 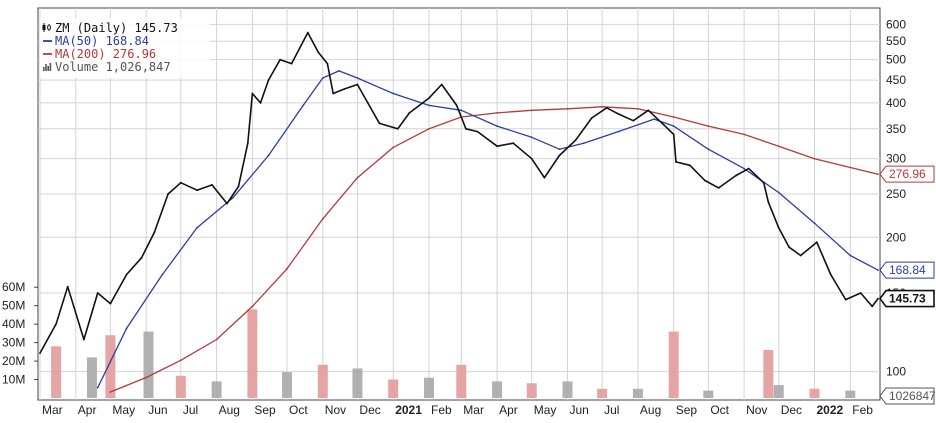 I want to click on x-tick-label: Aug, so click(x=229, y=410).